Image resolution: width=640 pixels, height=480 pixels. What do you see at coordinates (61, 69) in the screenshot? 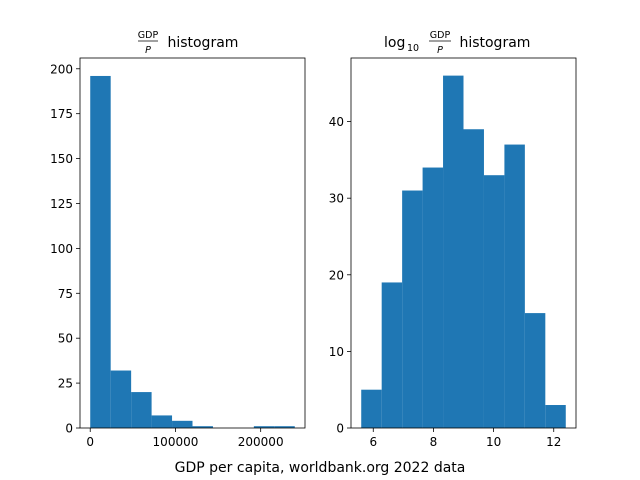
I see `y-tick-label: 200` at bounding box center [61, 69].